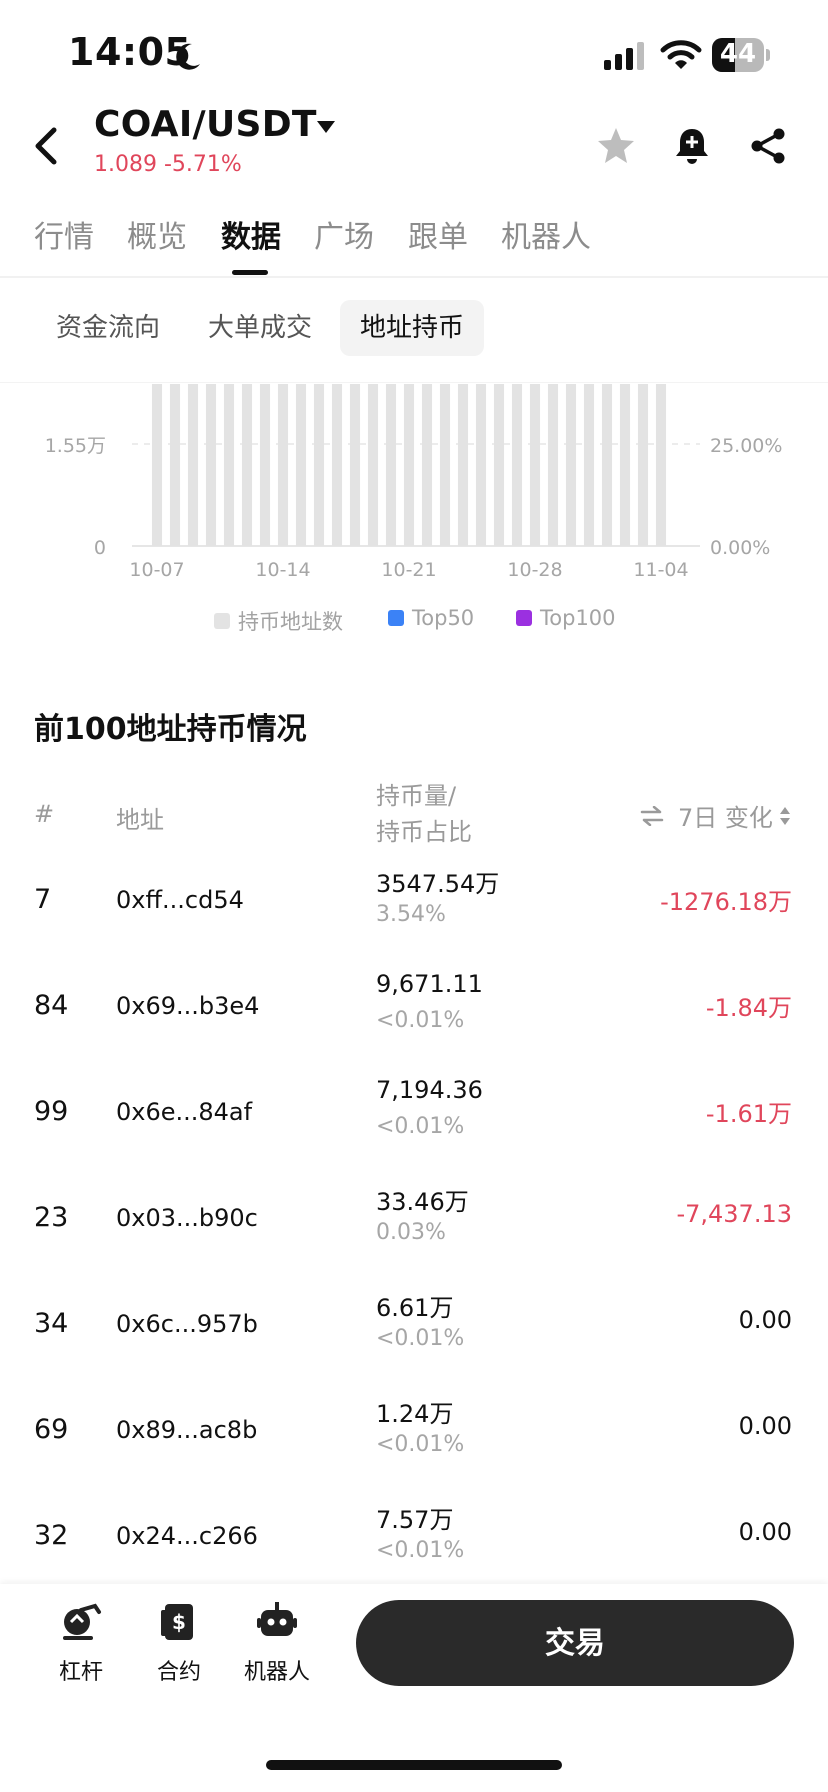 The height and width of the screenshot is (1792, 828). What do you see at coordinates (748, 1008) in the screenshot?
I see `row-change: -1.84万` at bounding box center [748, 1008].